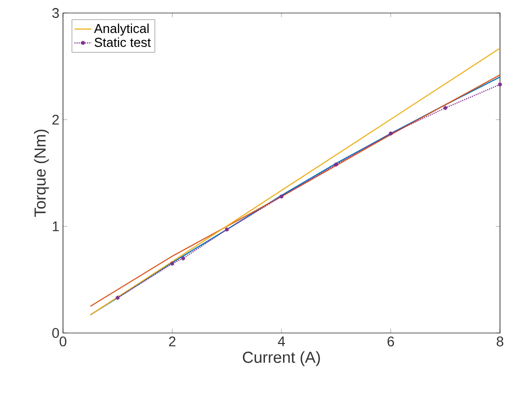 The height and width of the screenshot is (411, 506). I want to click on legend-label: Analytical, so click(121, 30).